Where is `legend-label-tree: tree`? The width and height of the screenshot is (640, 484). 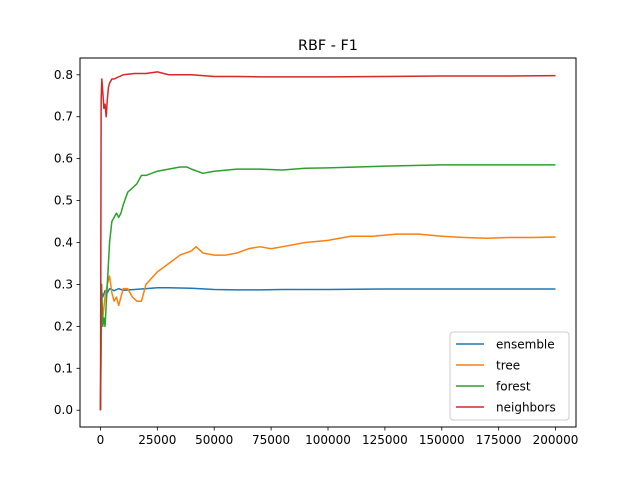
legend-label-tree: tree is located at coordinates (508, 366).